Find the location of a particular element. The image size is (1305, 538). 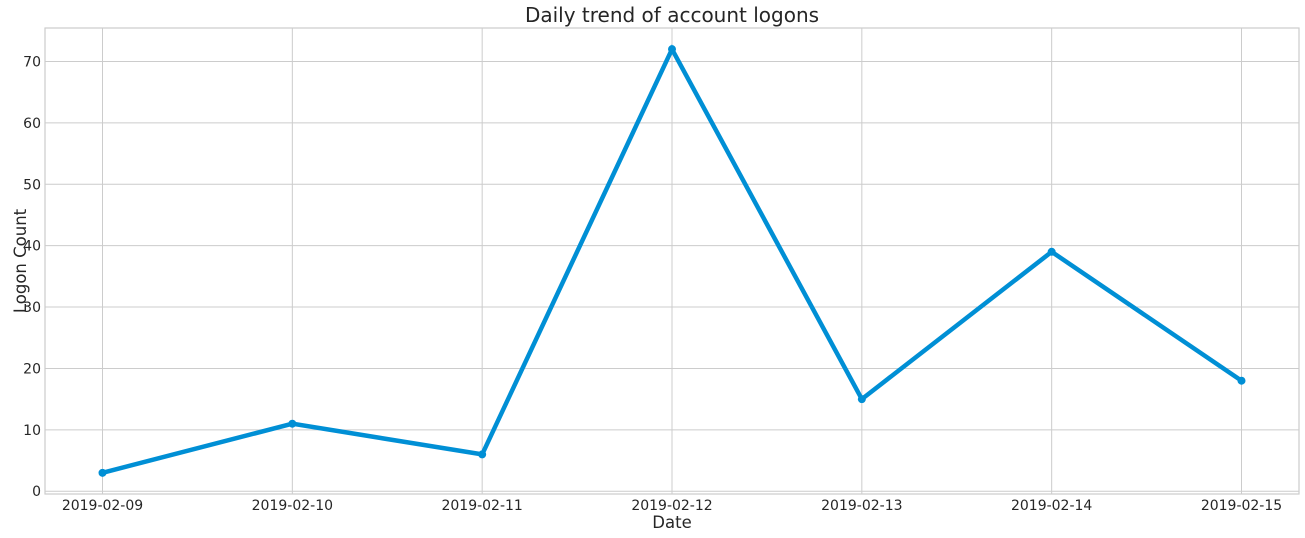

y-tick-label: 70 is located at coordinates (32, 62).